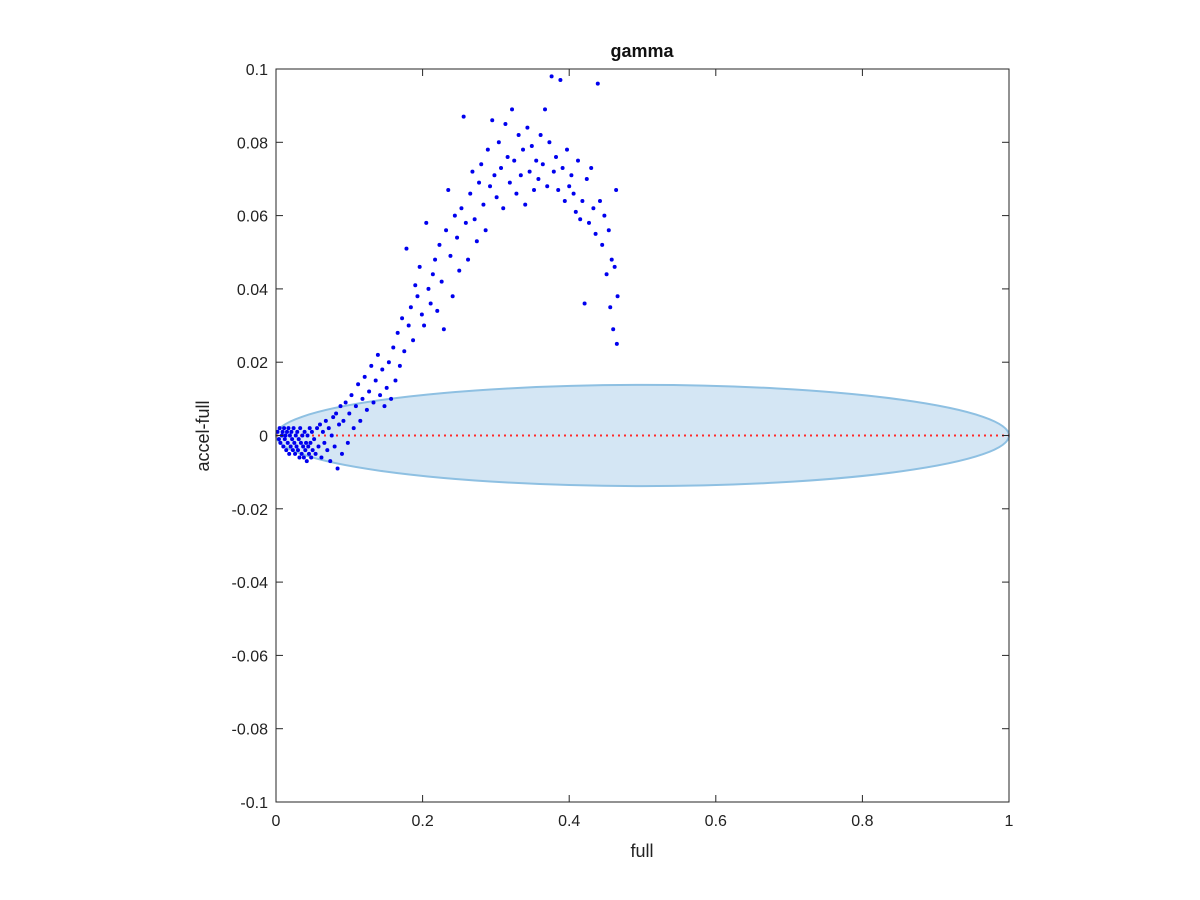  I want to click on y-axis-label: accel-full, so click(203, 435).